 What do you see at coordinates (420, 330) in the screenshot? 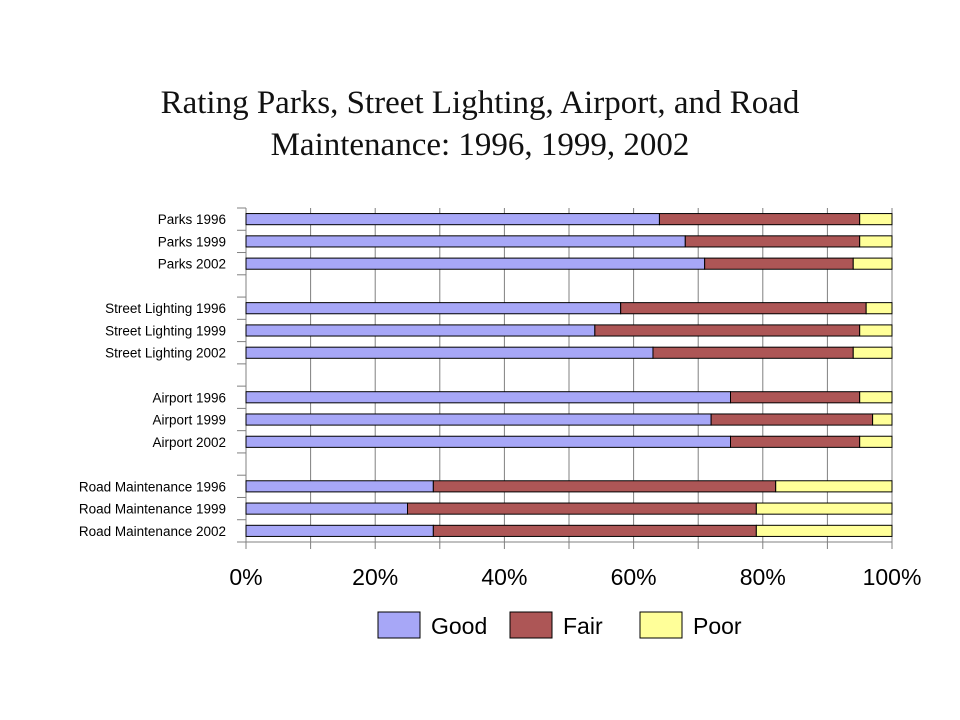
I see `bar-good-street-lighting-1999` at bounding box center [420, 330].